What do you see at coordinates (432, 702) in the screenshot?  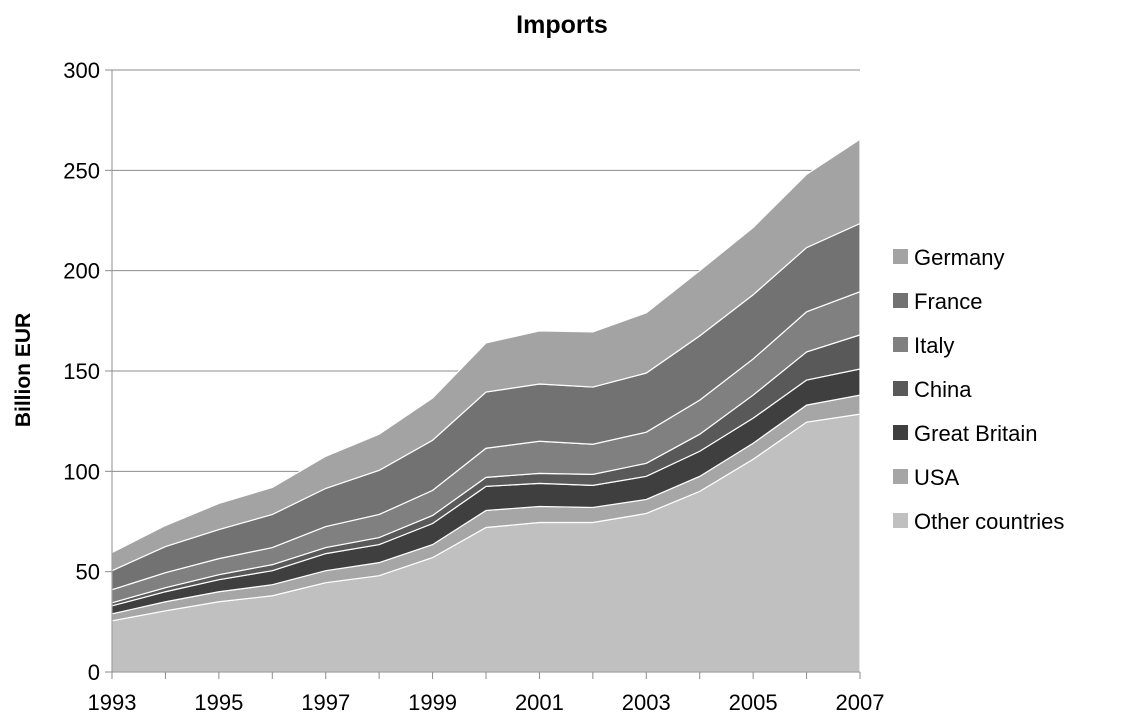 I see `x-tick-label: 1999` at bounding box center [432, 702].